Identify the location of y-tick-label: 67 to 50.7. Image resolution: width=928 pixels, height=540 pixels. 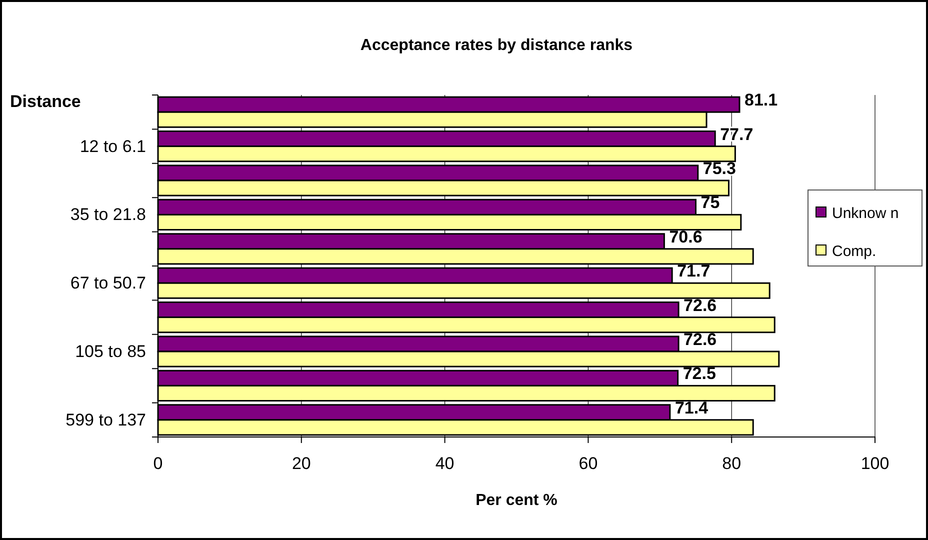
(108, 283).